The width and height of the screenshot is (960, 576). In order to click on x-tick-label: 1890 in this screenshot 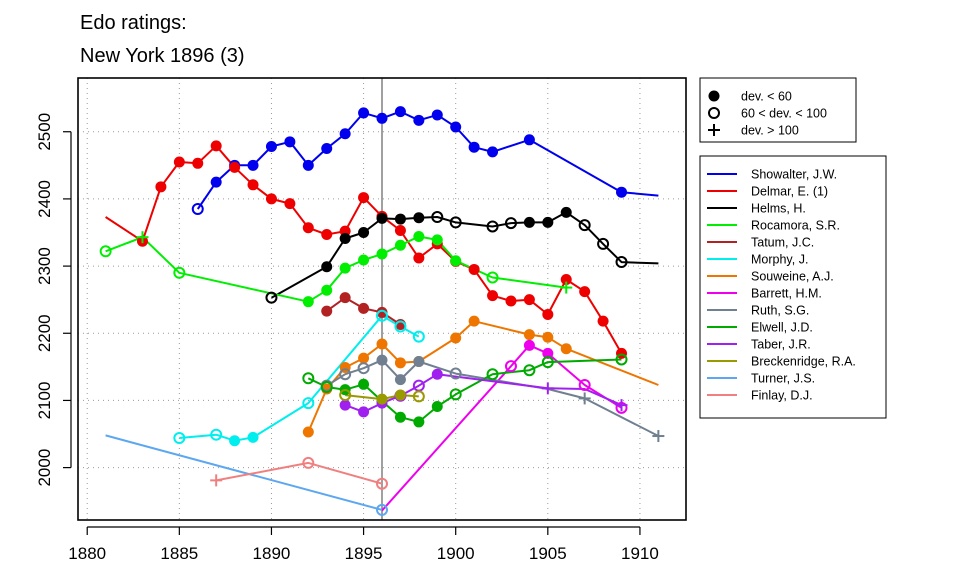, I will do `click(272, 553)`.